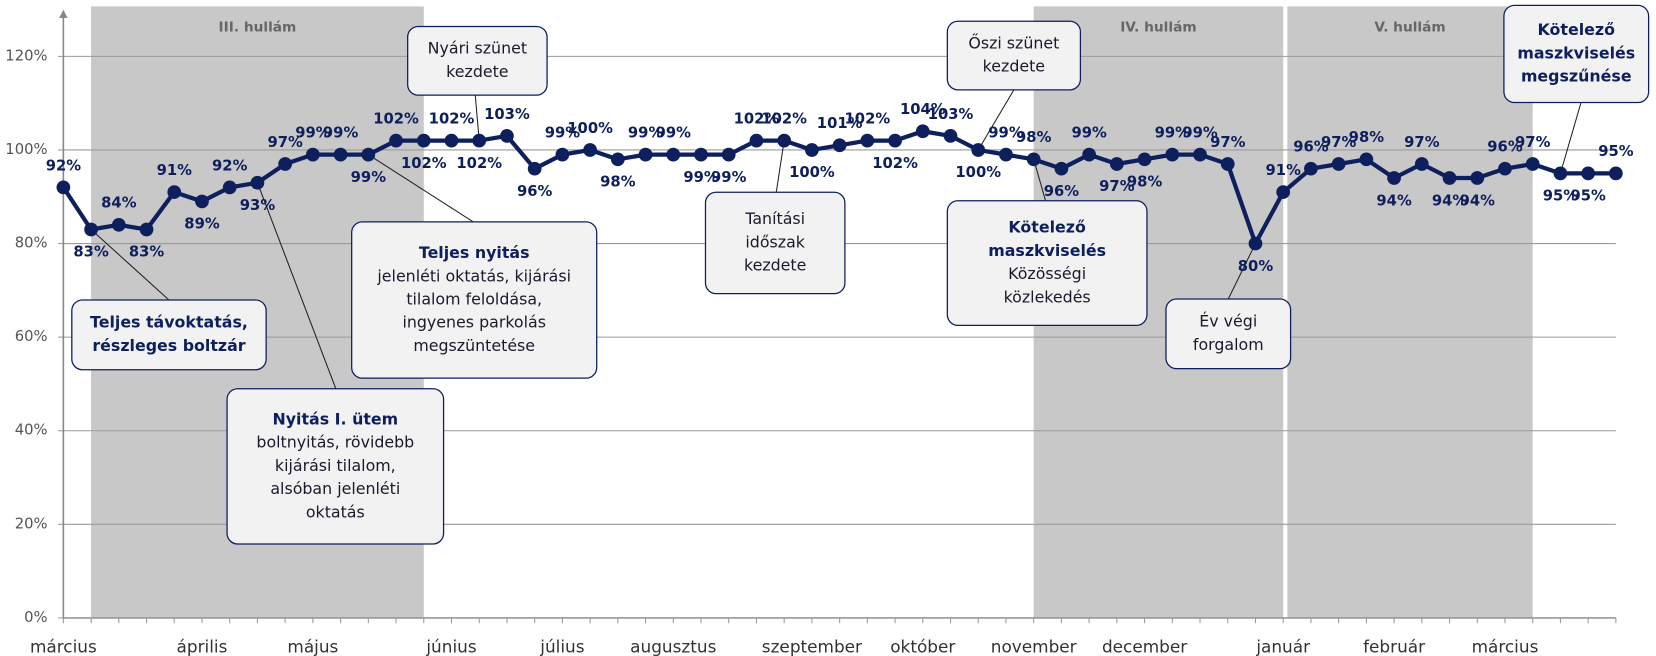  What do you see at coordinates (1576, 76) in the screenshot?
I see `annotation-text: megszűnése` at bounding box center [1576, 76].